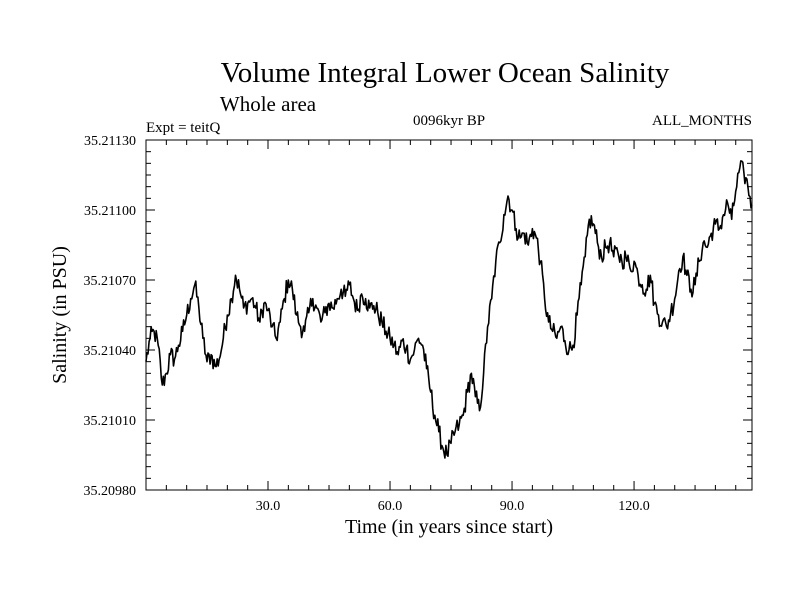  Describe the element at coordinates (268, 104) in the screenshot. I see `chart-subtitle: Whole area` at that location.